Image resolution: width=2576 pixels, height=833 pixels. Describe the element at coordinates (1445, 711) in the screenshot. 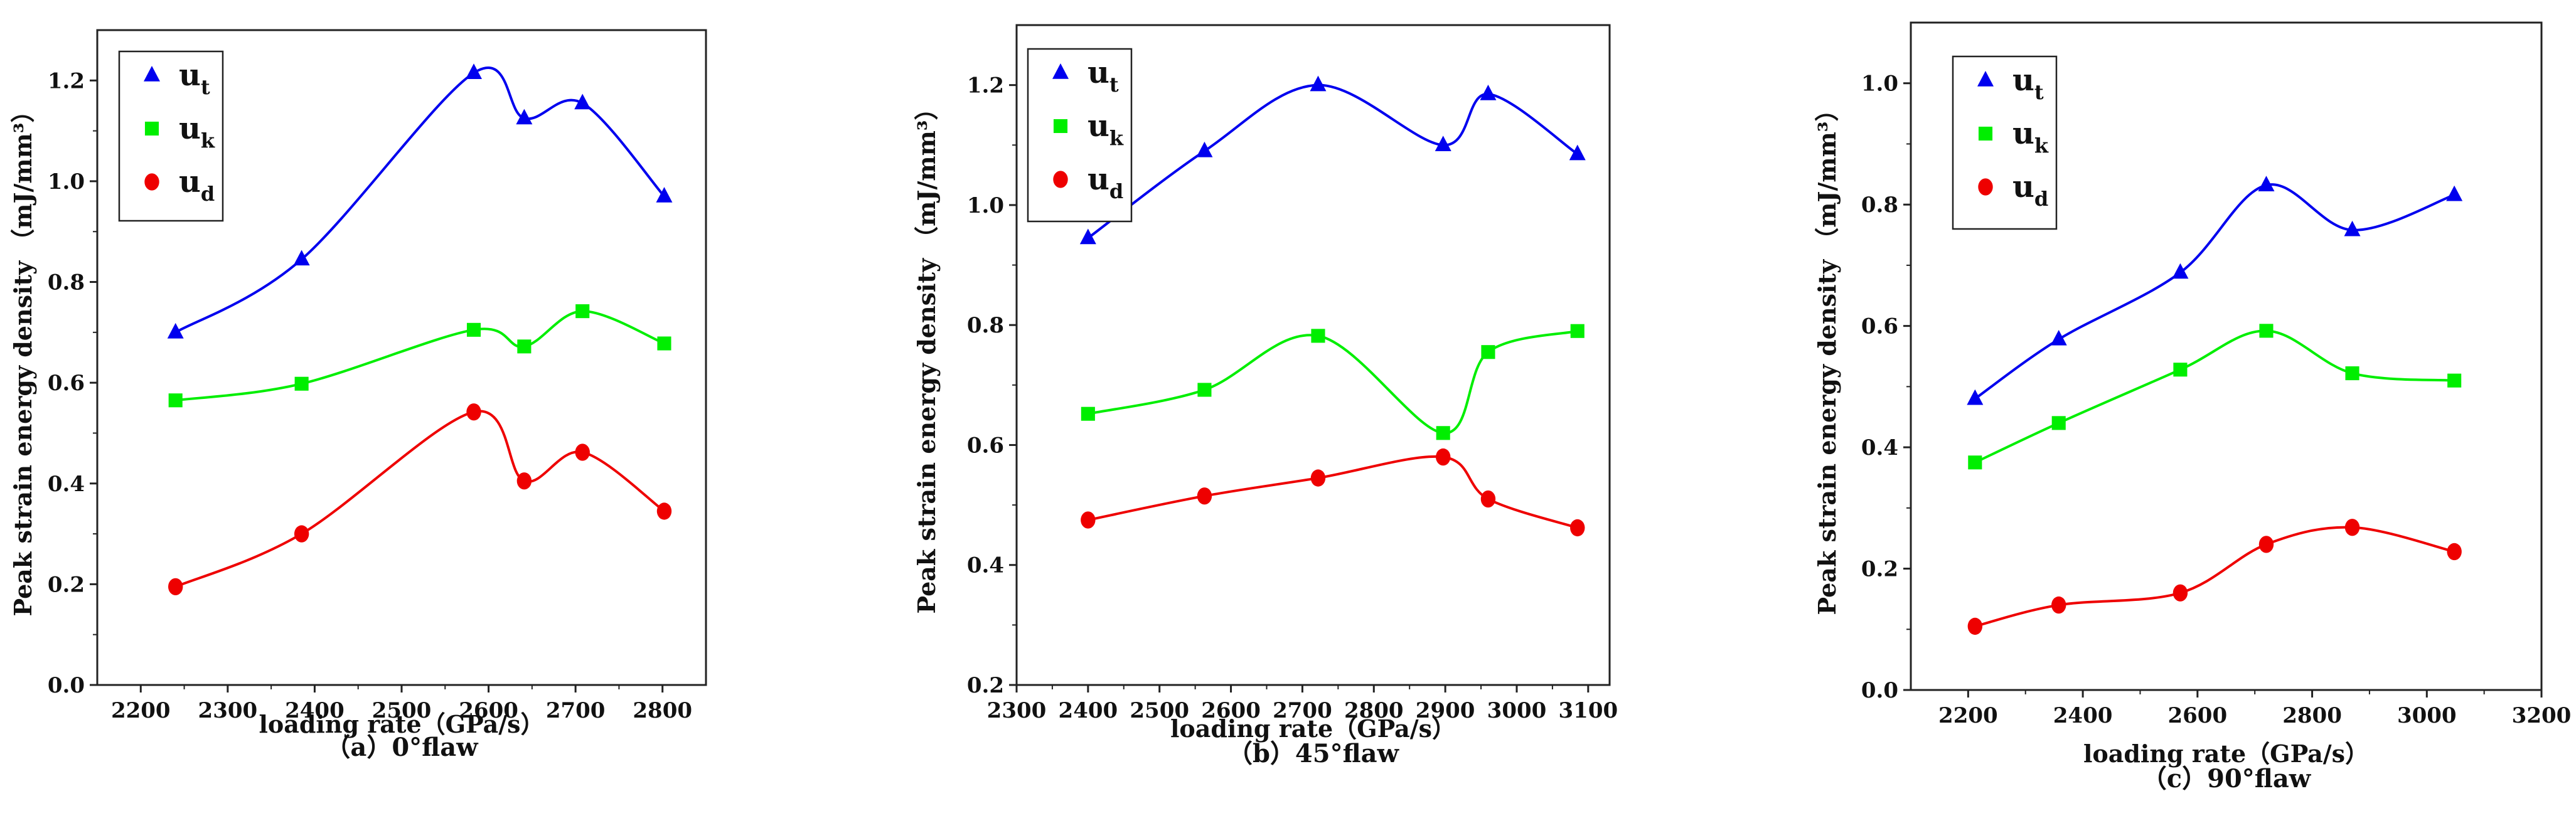

I see `x-tick-label: 2900` at that location.